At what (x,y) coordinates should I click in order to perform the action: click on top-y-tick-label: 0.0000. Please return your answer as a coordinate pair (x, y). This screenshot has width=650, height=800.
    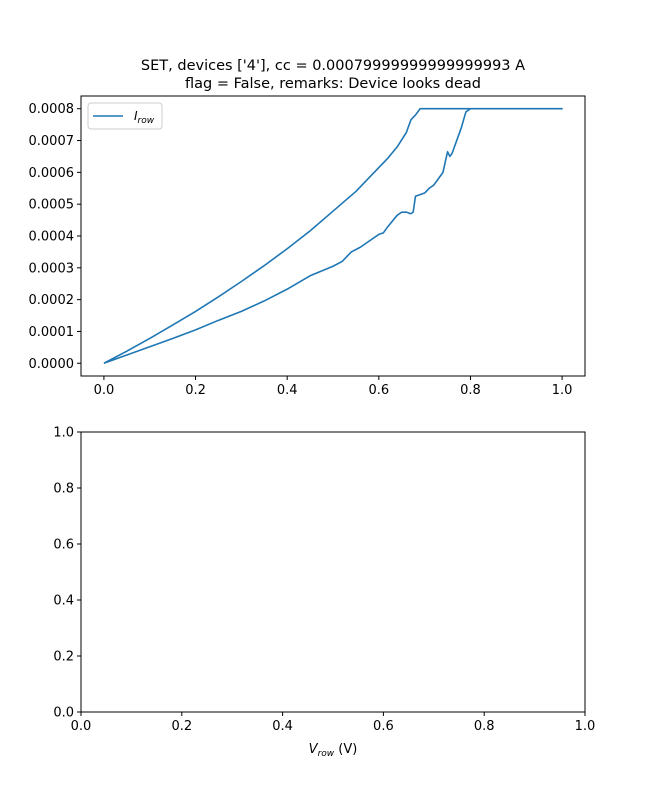
    Looking at the image, I should click on (52, 364).